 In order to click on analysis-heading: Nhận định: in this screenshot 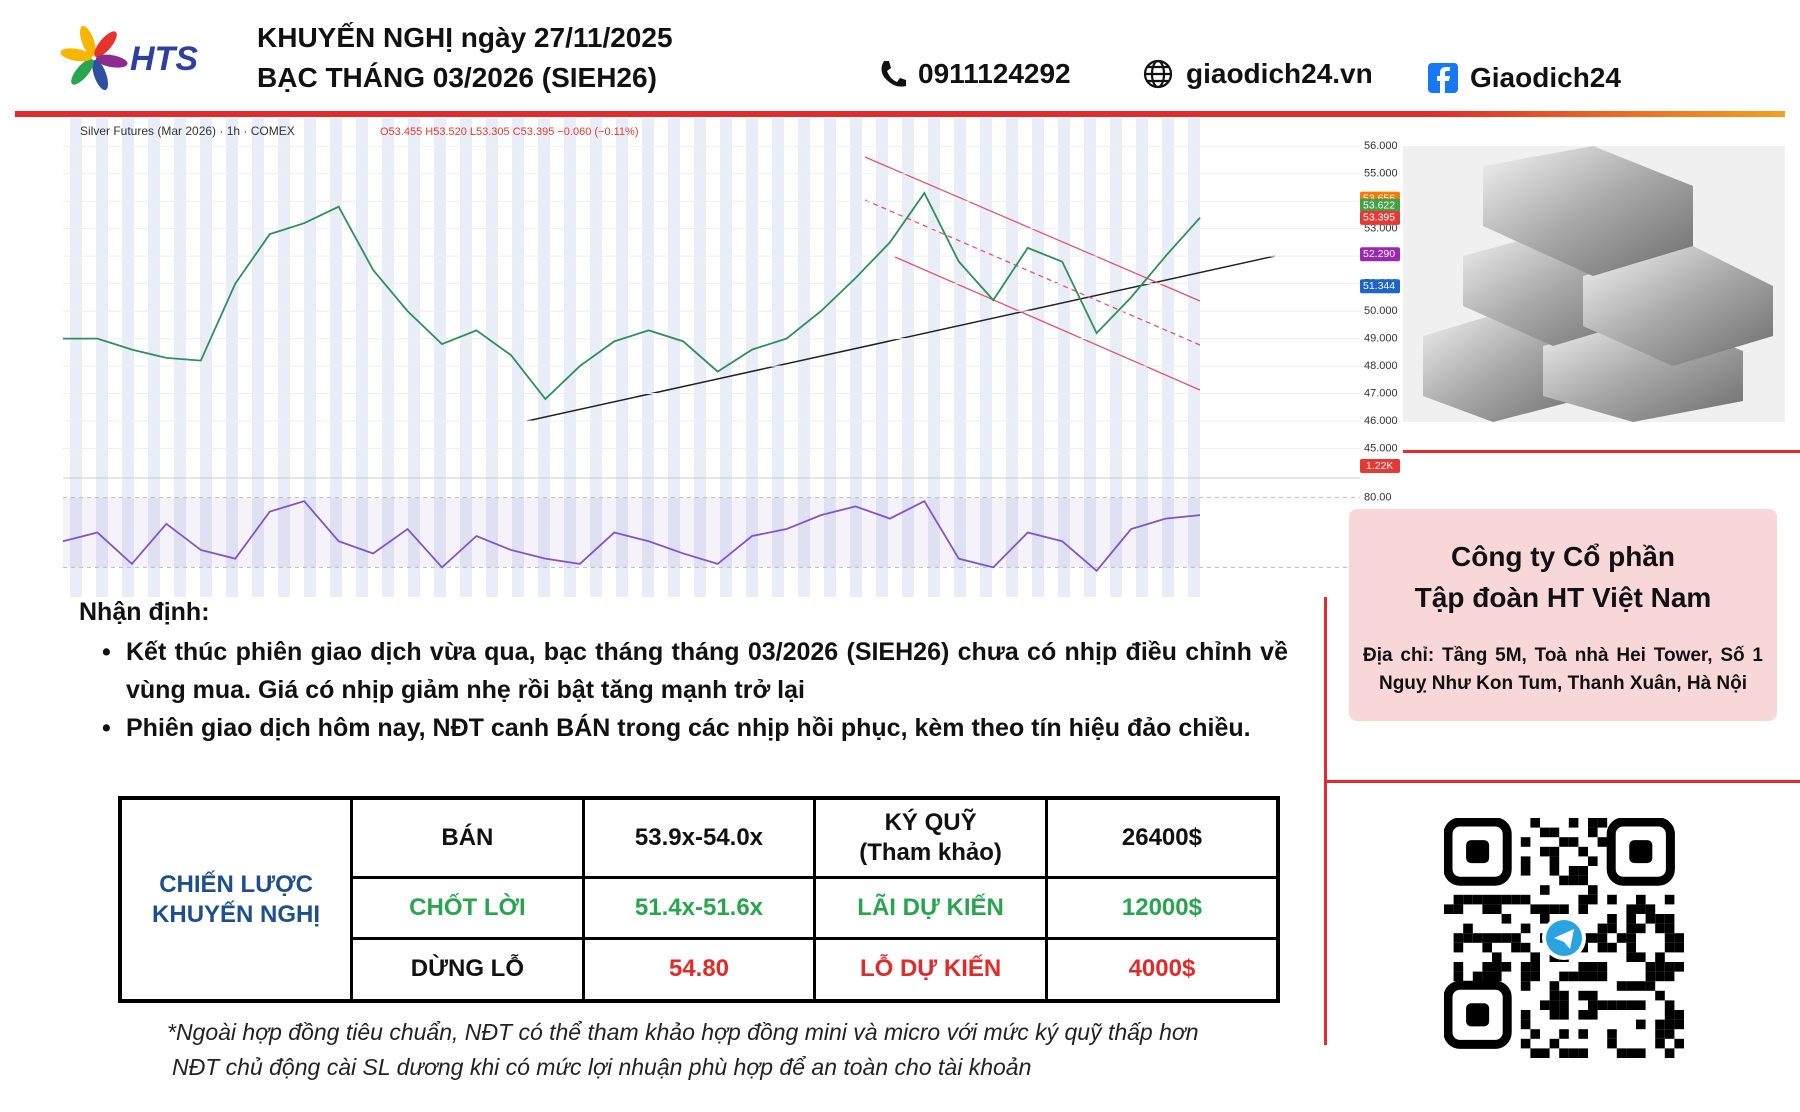, I will do `click(144, 612)`.